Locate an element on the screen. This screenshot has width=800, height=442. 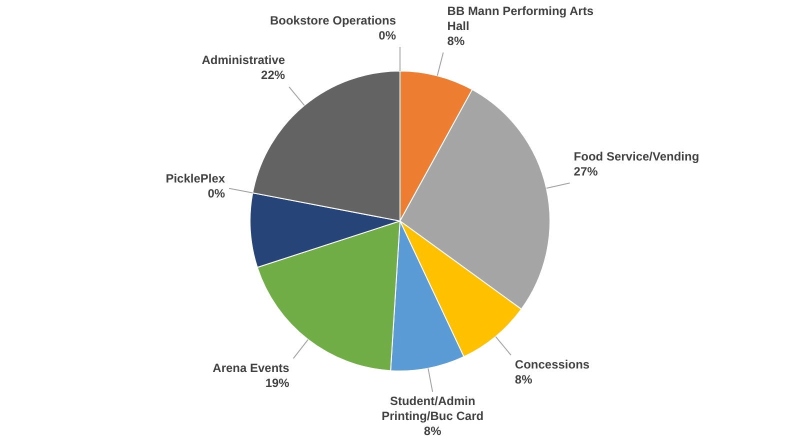
slice-label: Concessions is located at coordinates (552, 364).